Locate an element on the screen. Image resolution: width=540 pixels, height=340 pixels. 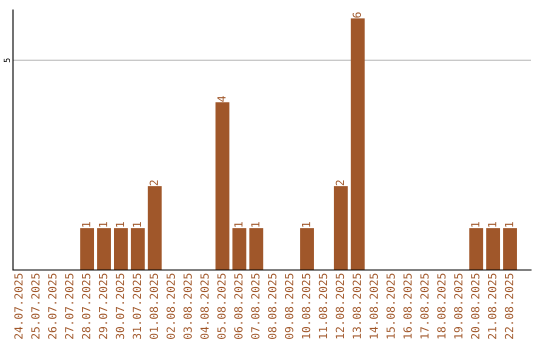
x-tick-label: 14.08.2025 is located at coordinates (374, 306).